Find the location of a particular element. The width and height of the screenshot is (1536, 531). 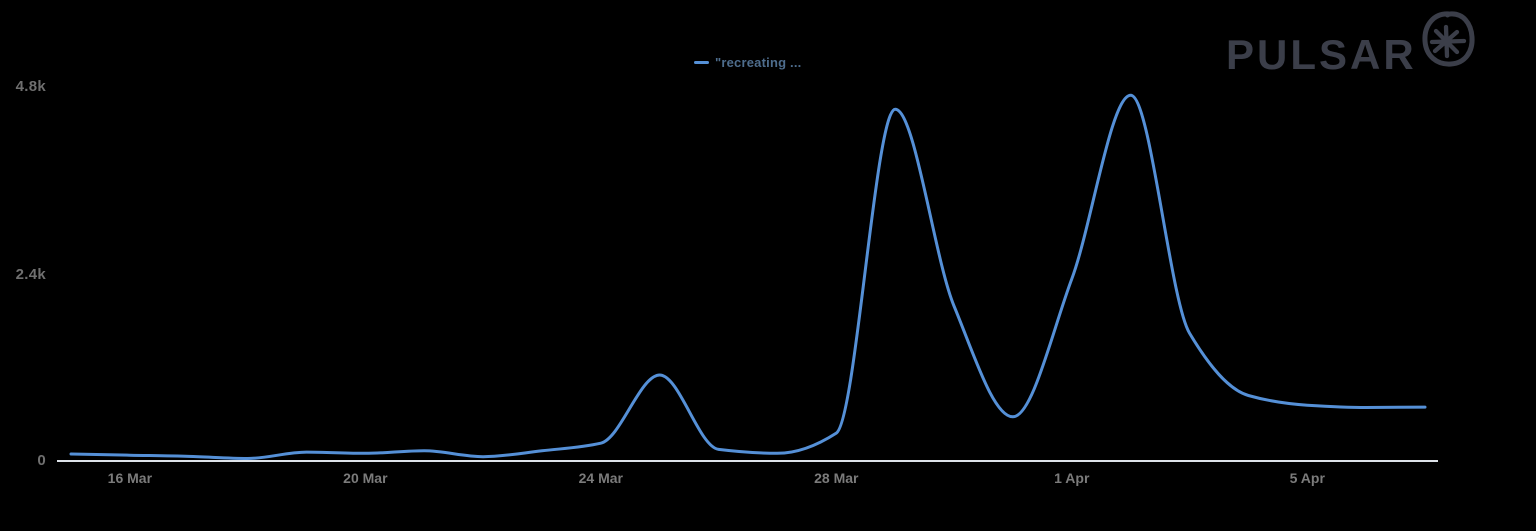

x-axis-tick-label: 28 Mar is located at coordinates (836, 478).